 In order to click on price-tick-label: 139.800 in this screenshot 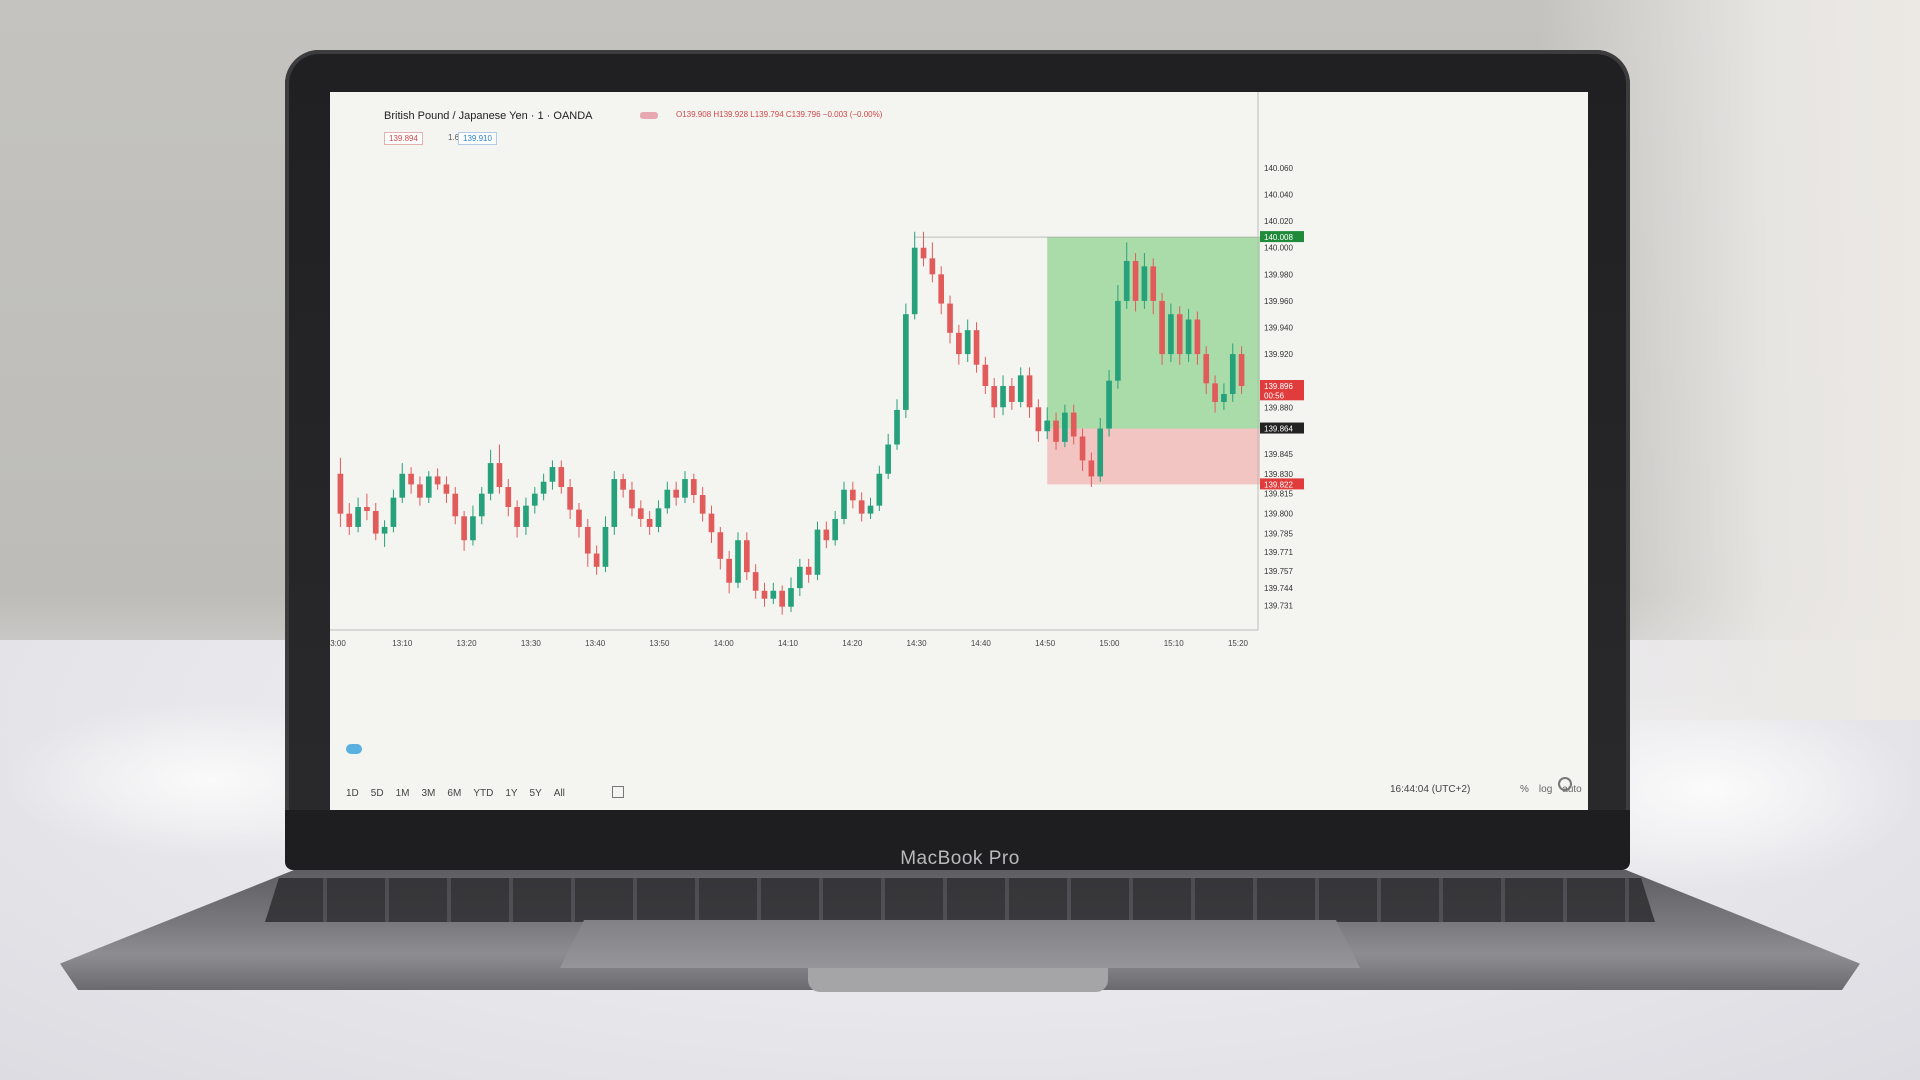, I will do `click(1278, 514)`.